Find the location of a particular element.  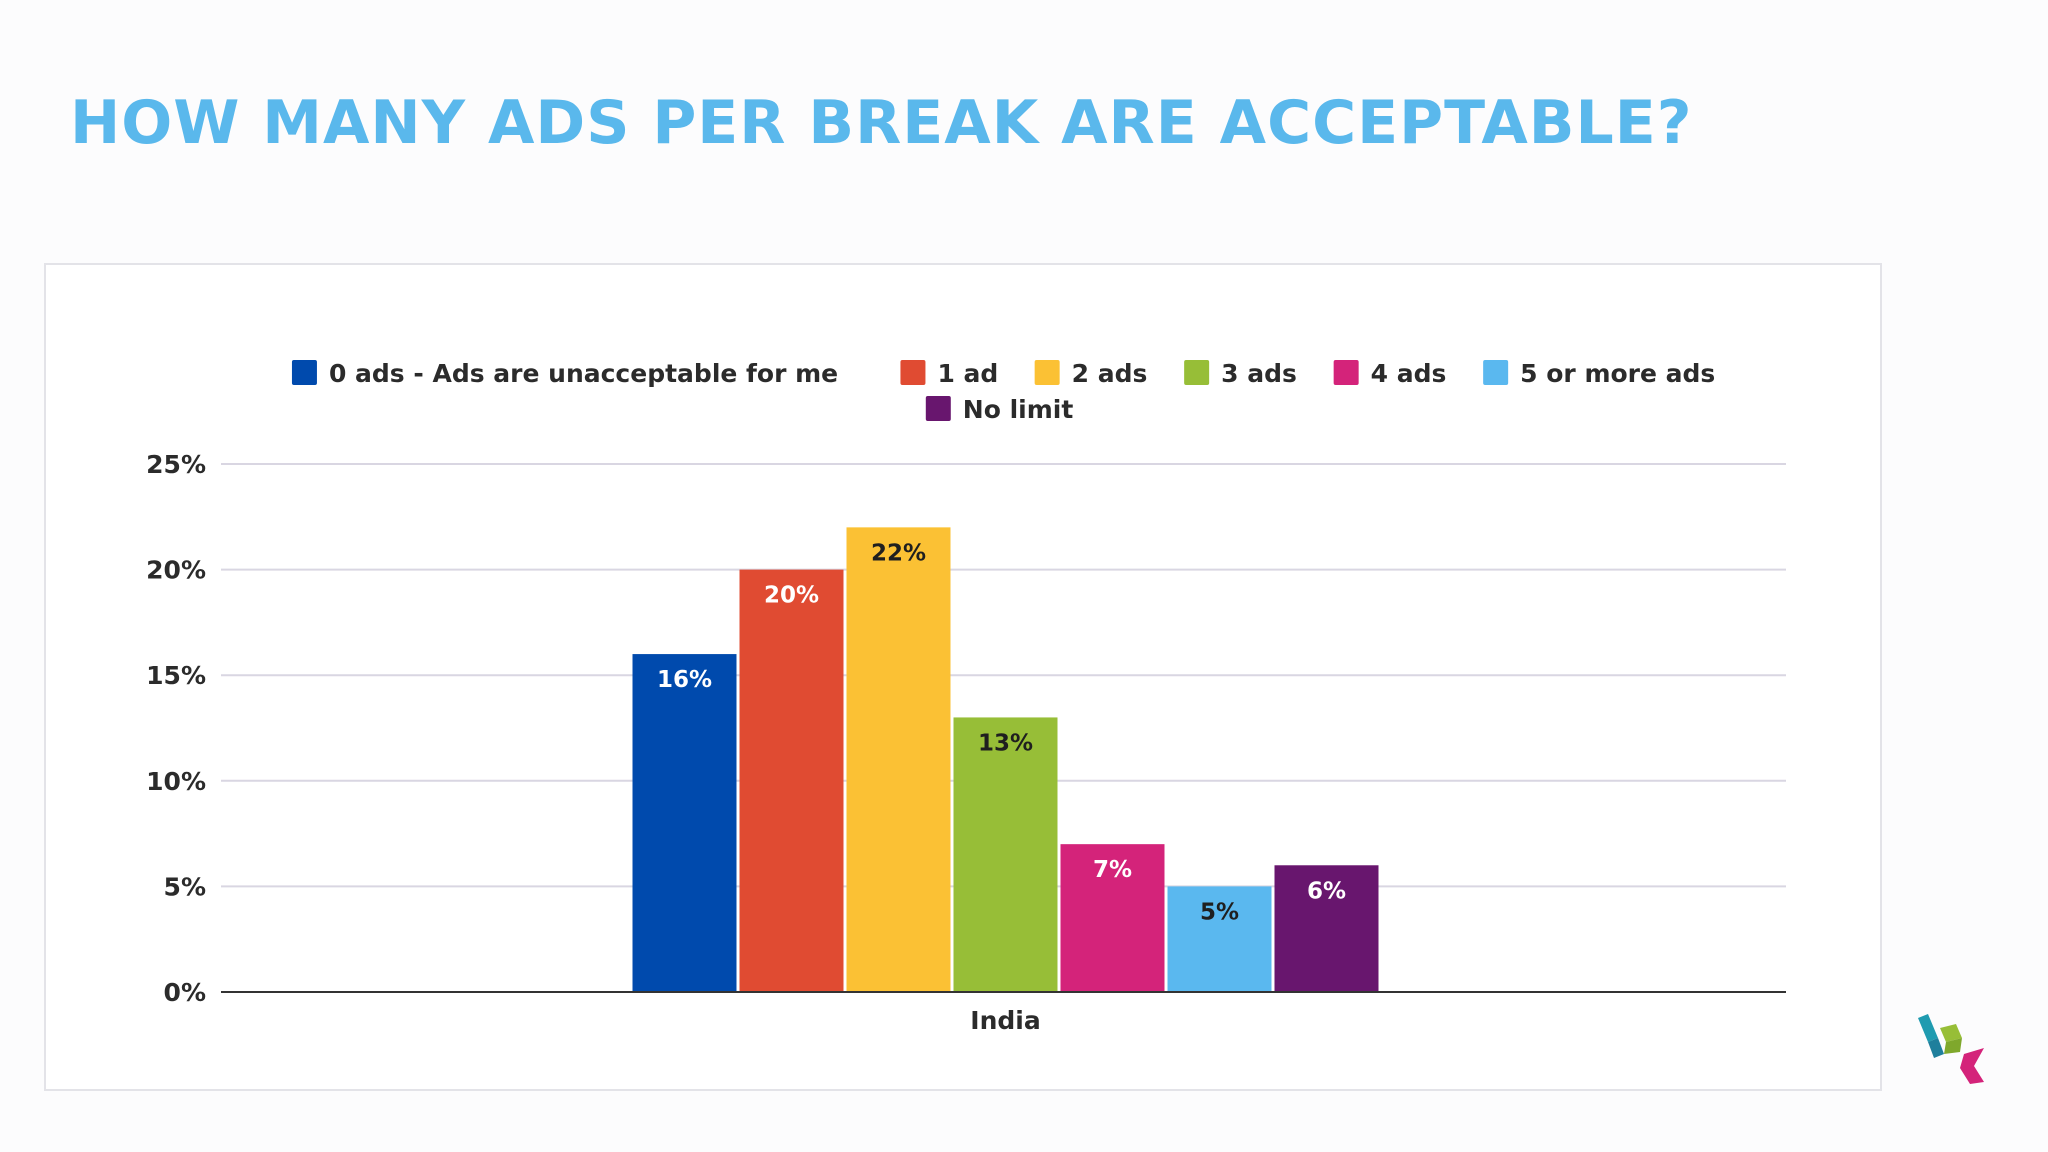

legend-label: 0 ads - Ads are unacceptable for me is located at coordinates (583, 373).